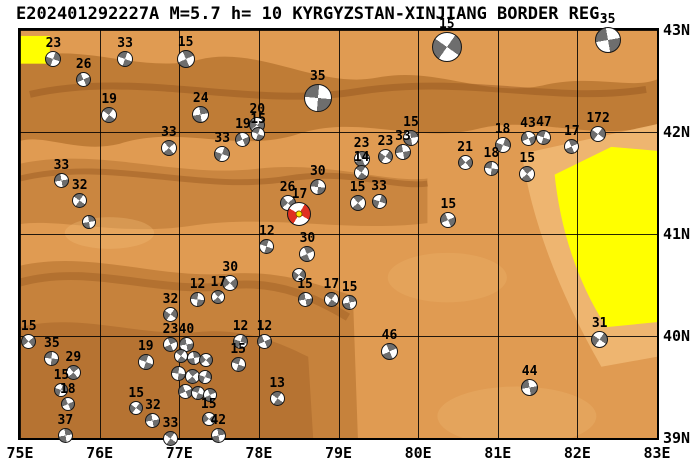 The image size is (694, 473). I want to click on depth-label: 20, so click(257, 109).